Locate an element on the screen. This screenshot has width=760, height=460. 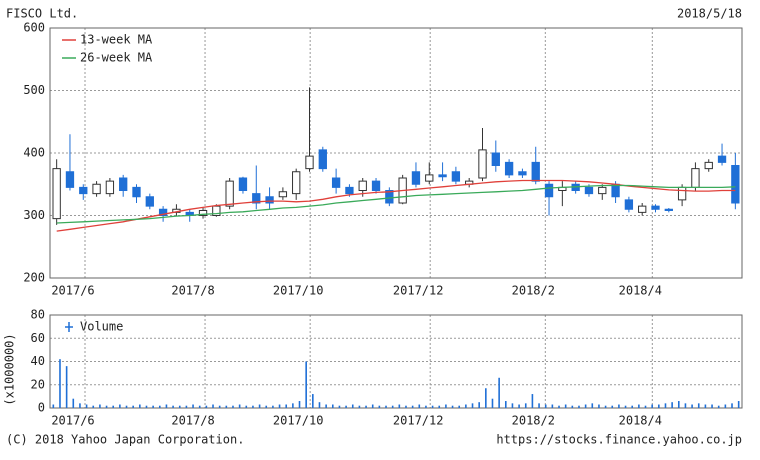
y-tick-label: 20 is located at coordinates (38, 384).